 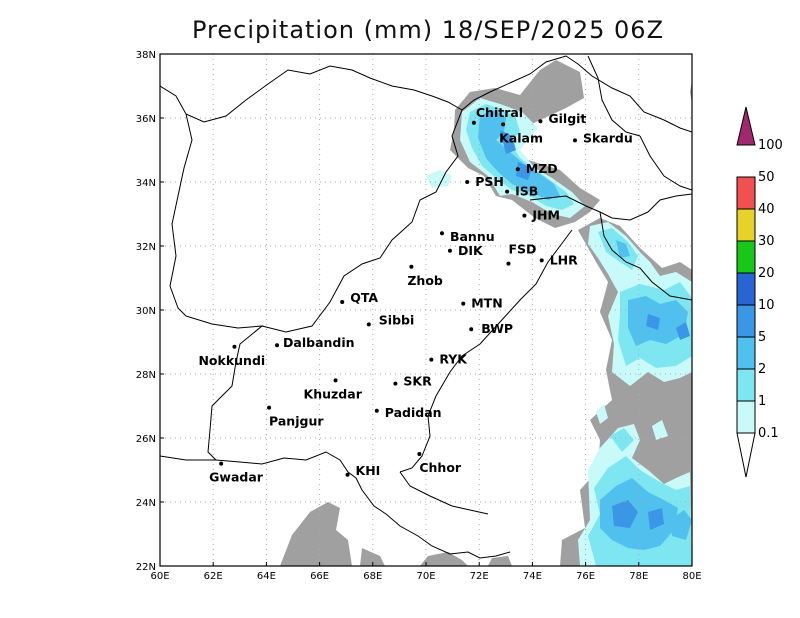 What do you see at coordinates (368, 470) in the screenshot?
I see `city-label: KHI` at bounding box center [368, 470].